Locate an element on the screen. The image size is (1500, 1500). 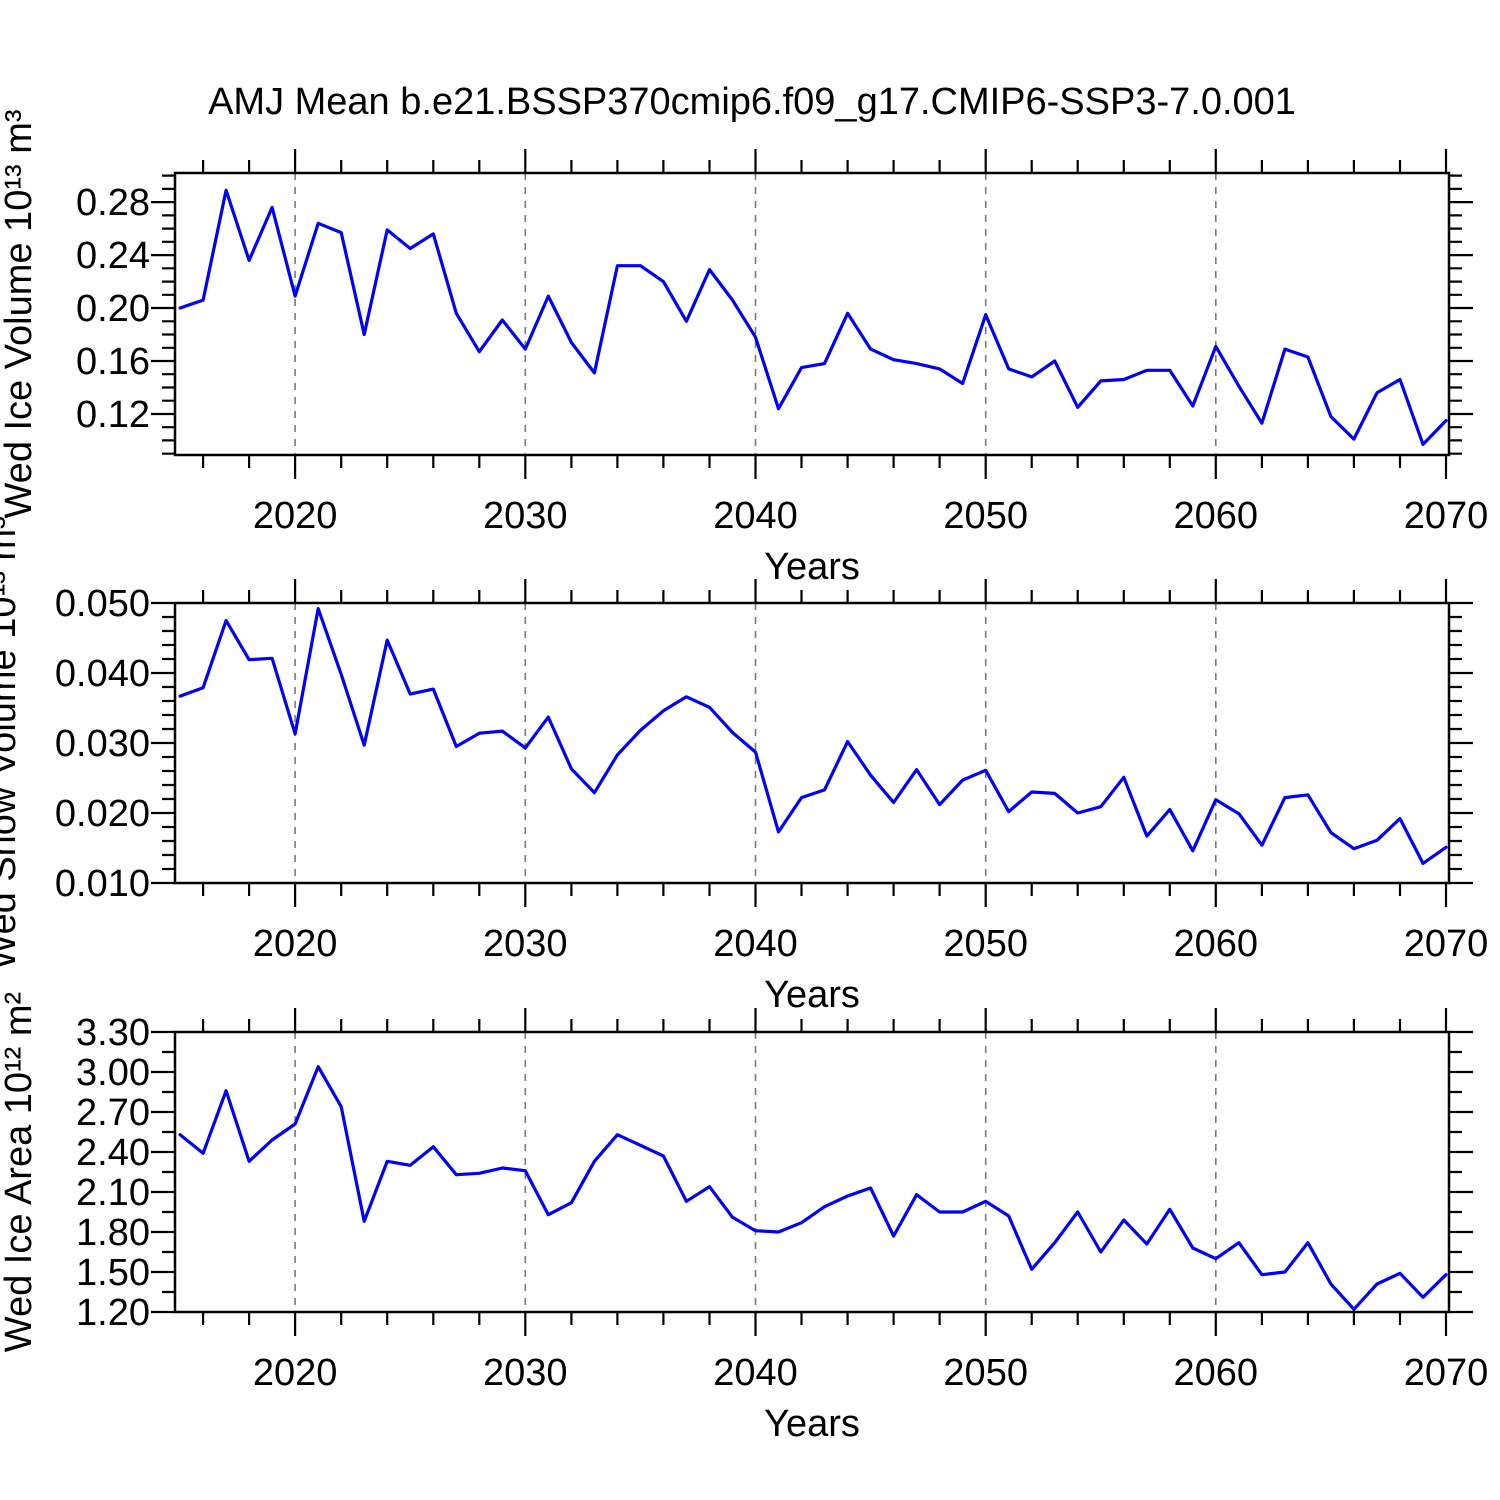
y-tick-label: 0.020 is located at coordinates (102, 814).